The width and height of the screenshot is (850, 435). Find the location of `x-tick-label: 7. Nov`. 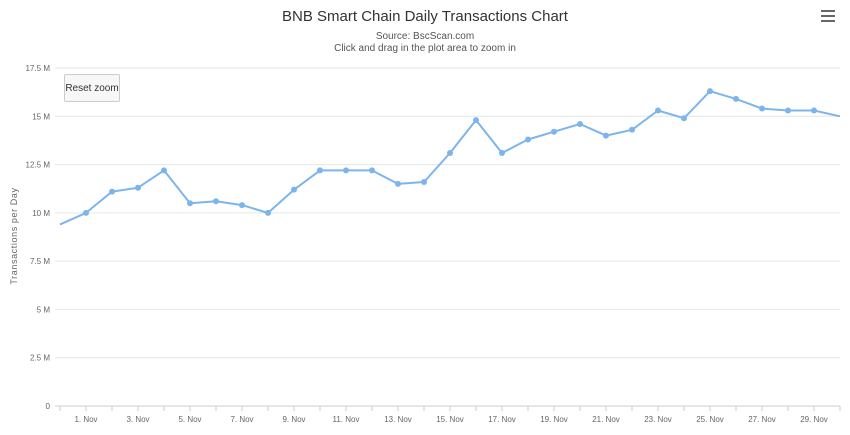

x-tick-label: 7. Nov is located at coordinates (241, 419).